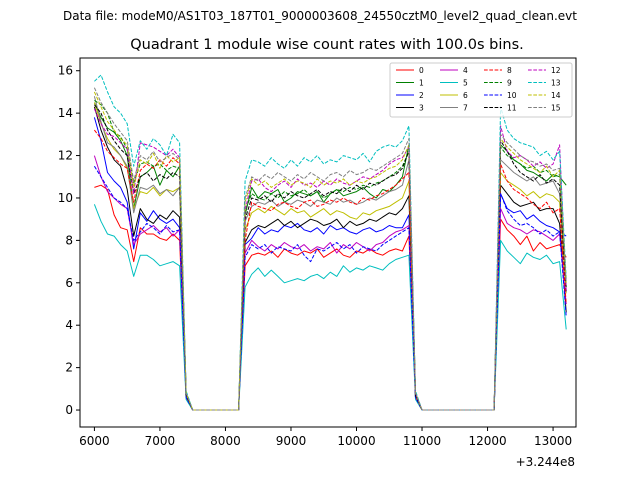 This screenshot has width=640, height=480. I want to click on legend-label-8: 8, so click(509, 70).